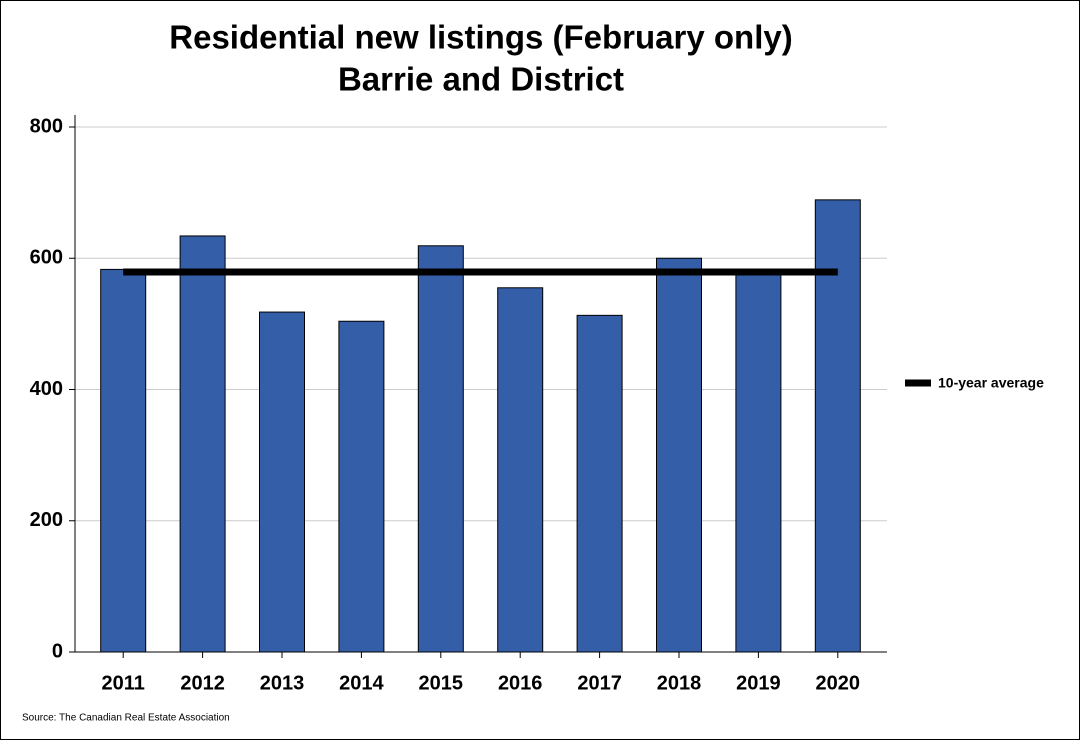 The width and height of the screenshot is (1080, 740). I want to click on x-tick-label: 2019, so click(758, 683).